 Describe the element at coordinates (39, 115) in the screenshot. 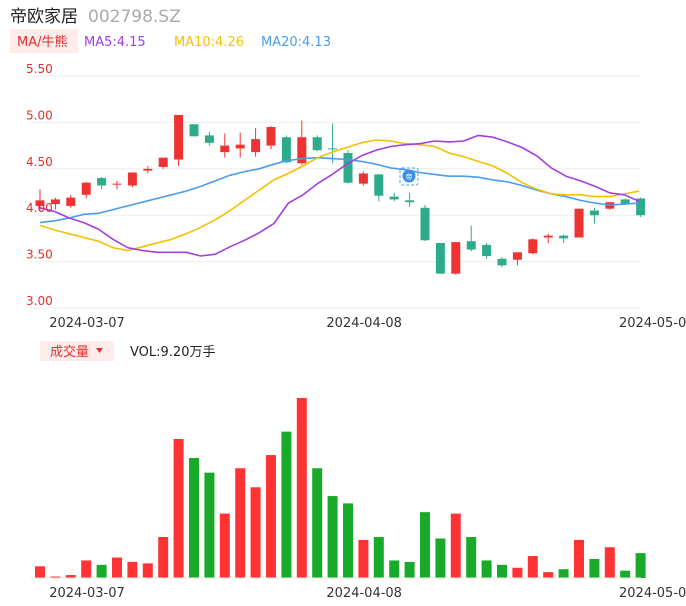

I see `y-tick-label: 5.00` at that location.